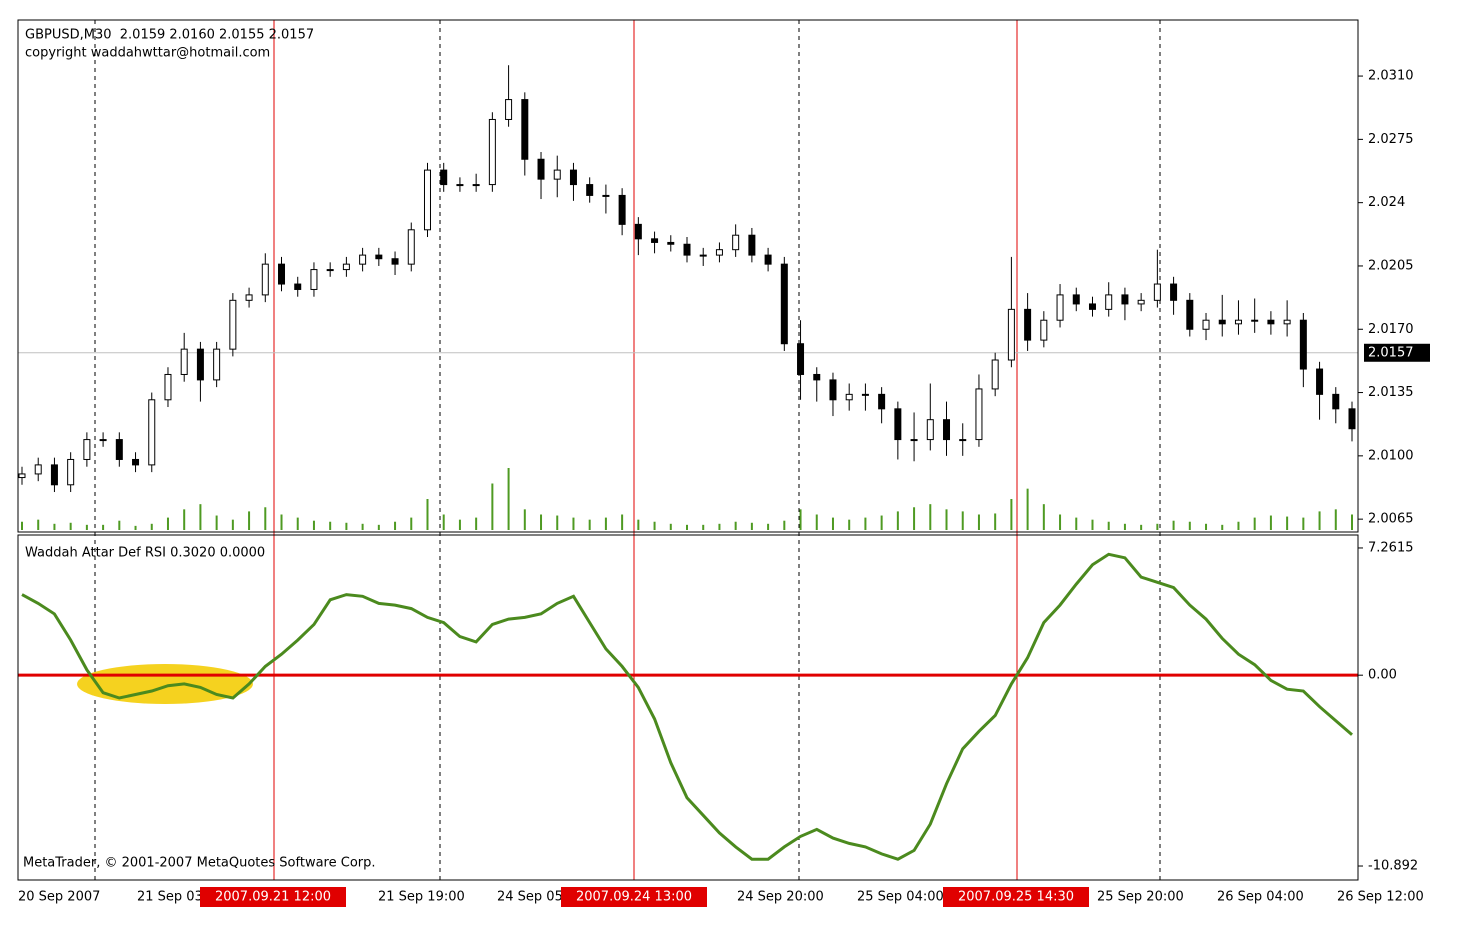 This screenshot has width=1477, height=938. I want to click on last-price-box, so click(1397, 352).